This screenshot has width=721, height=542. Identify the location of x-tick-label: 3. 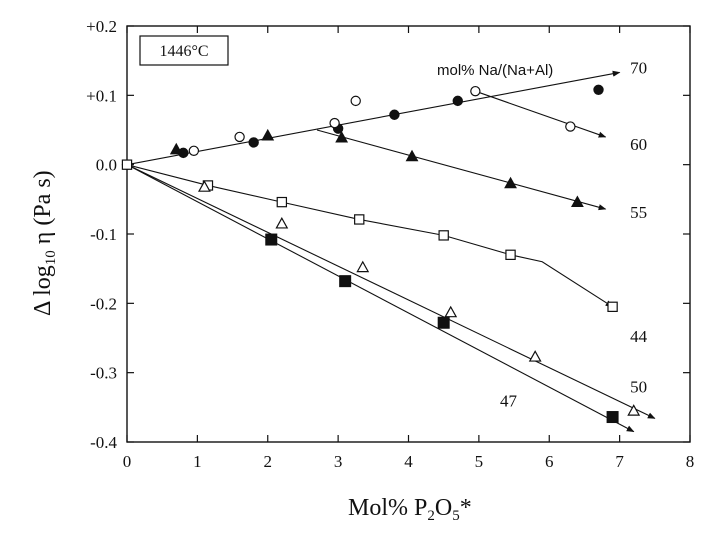
(338, 461).